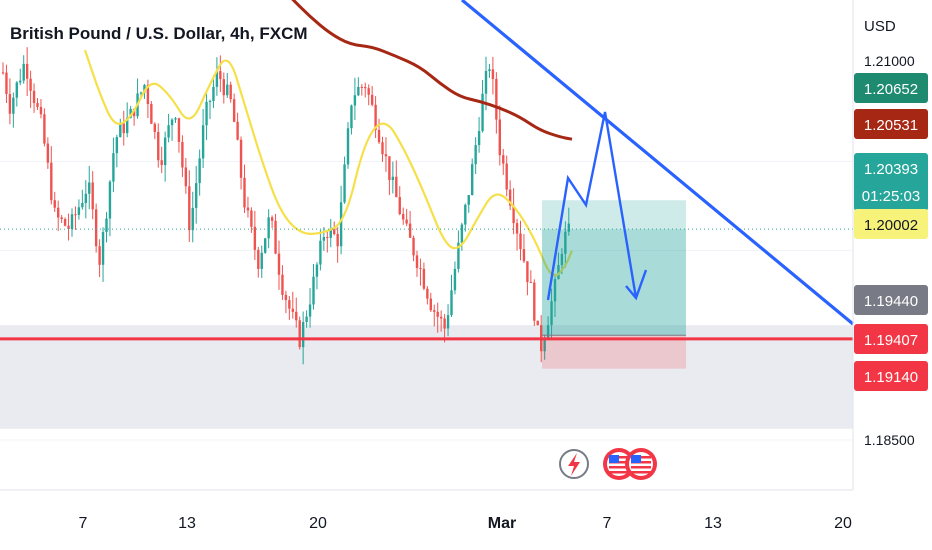 This screenshot has height=550, width=932. I want to click on lightning-event-icon, so click(574, 464).